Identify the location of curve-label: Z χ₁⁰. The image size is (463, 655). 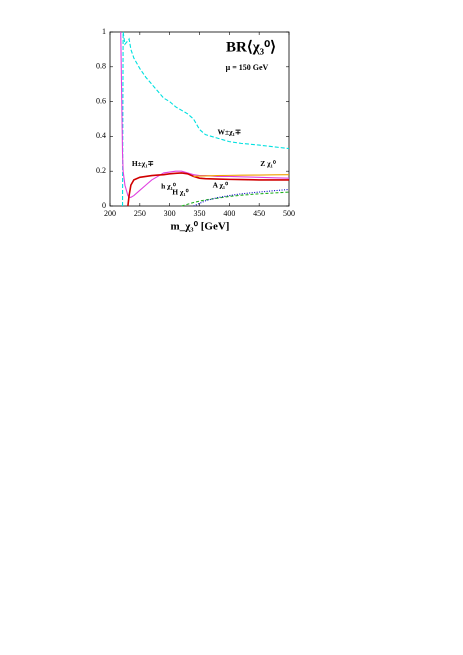
(268, 163).